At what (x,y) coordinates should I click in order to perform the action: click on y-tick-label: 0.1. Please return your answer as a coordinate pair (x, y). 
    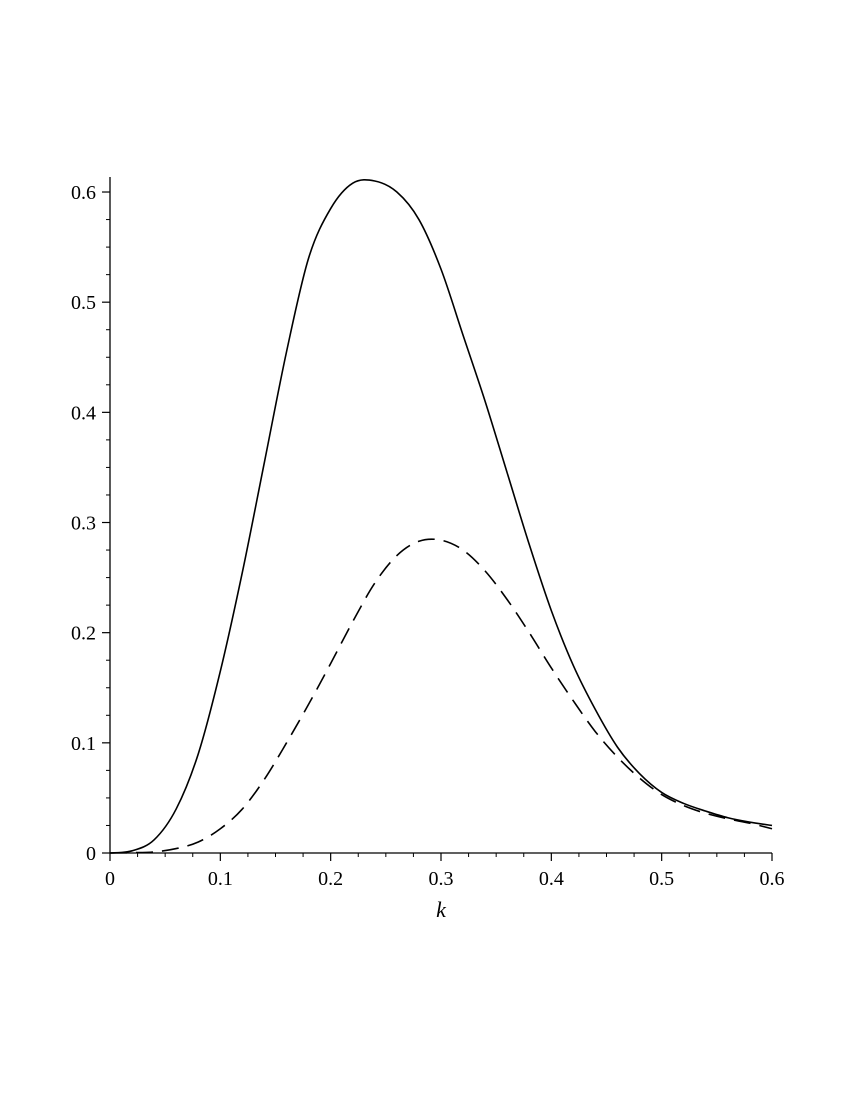
    Looking at the image, I should click on (83, 744).